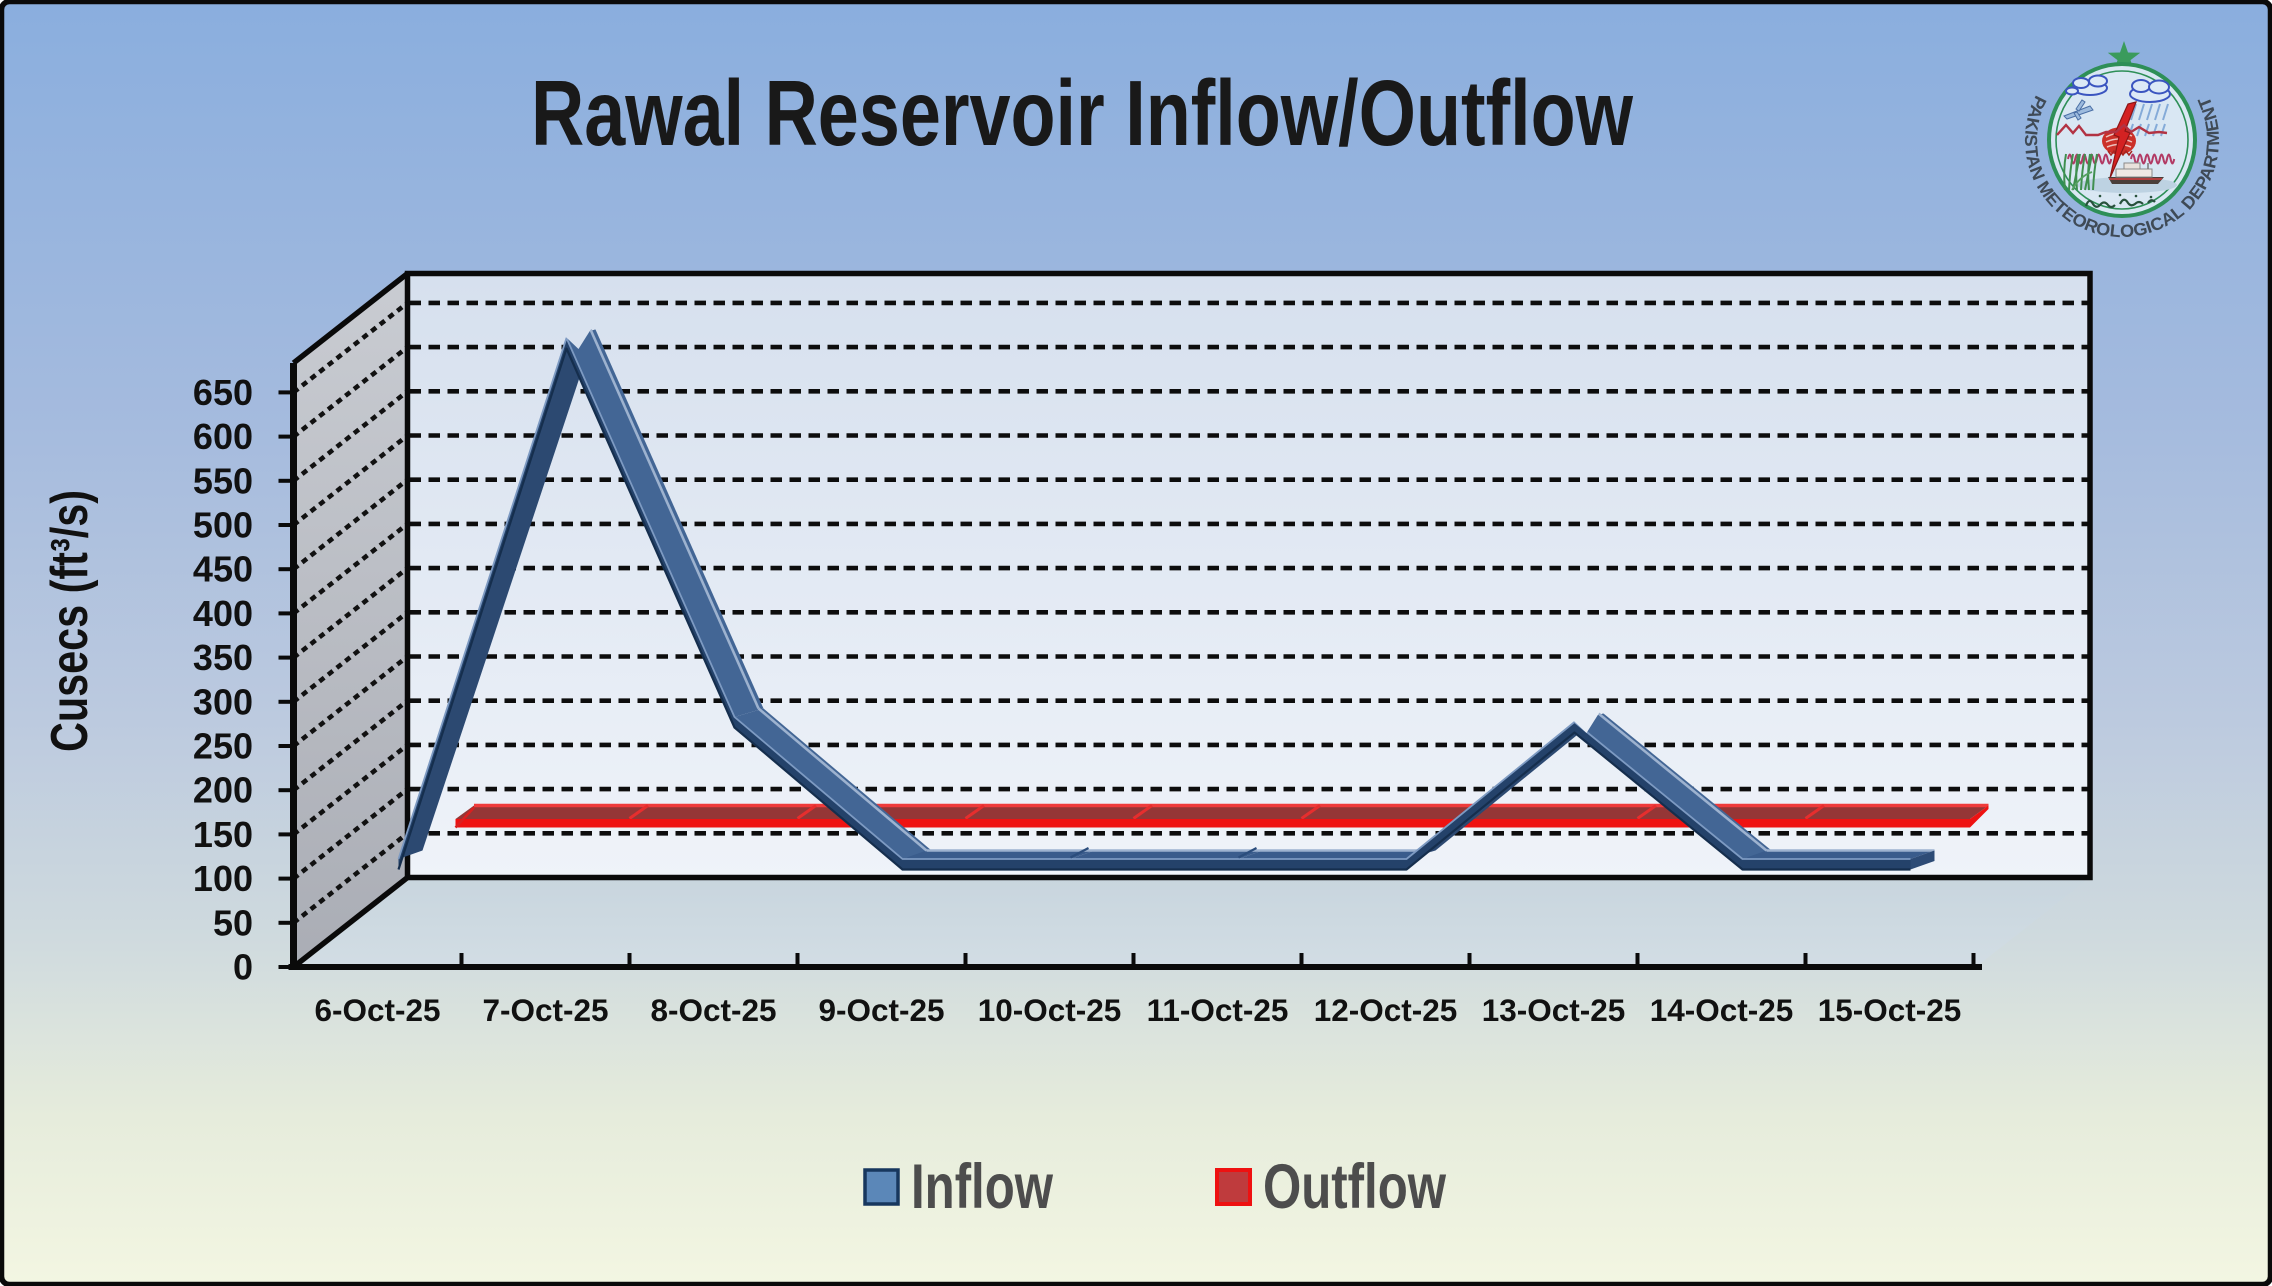 Image resolution: width=2272 pixels, height=1286 pixels. I want to click on svg-text: 650, so click(223, 392).